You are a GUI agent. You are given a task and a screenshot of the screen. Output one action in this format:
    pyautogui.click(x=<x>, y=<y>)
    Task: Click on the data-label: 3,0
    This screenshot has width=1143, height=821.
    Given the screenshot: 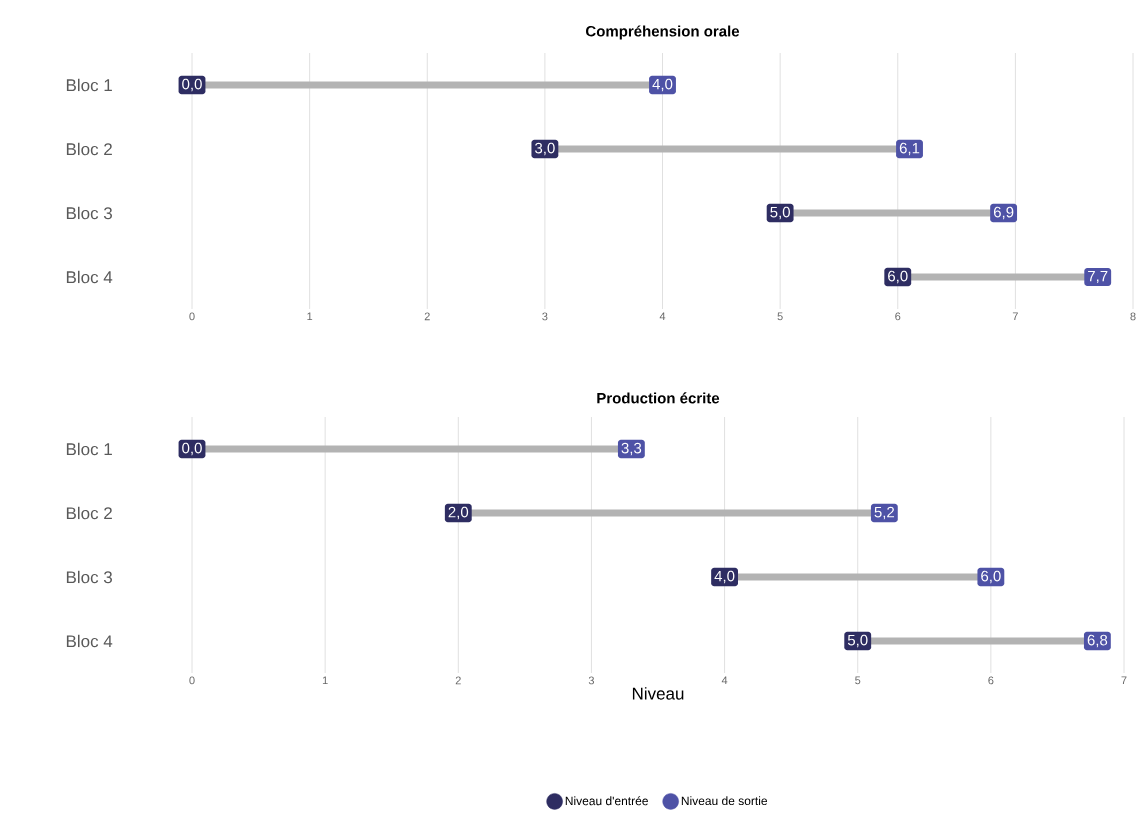 What is the action you would take?
    pyautogui.click(x=545, y=149)
    